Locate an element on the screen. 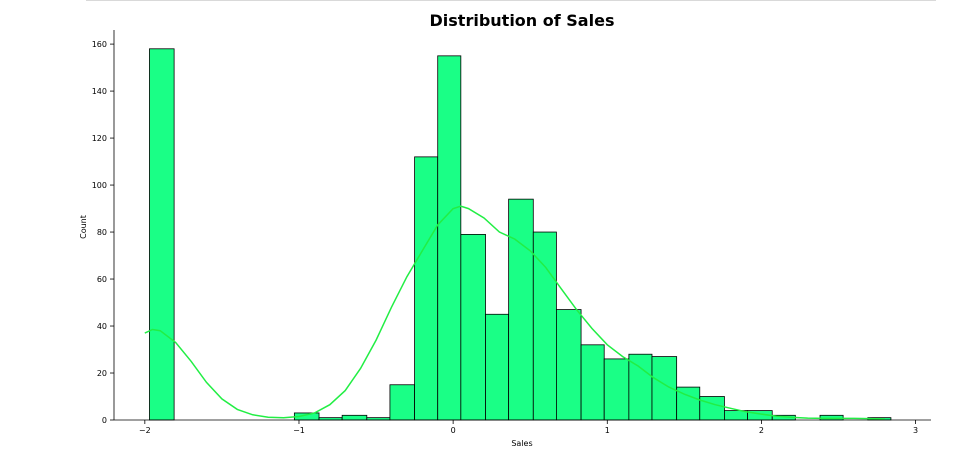 The height and width of the screenshot is (460, 970). y-tick-label: 160 is located at coordinates (99, 44).